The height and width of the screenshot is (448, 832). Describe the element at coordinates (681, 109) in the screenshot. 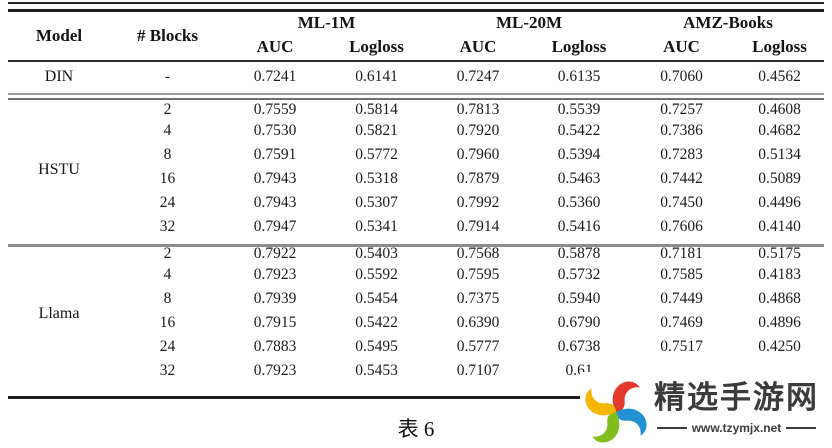

I see `auc-value-cell: 0.7257` at that location.